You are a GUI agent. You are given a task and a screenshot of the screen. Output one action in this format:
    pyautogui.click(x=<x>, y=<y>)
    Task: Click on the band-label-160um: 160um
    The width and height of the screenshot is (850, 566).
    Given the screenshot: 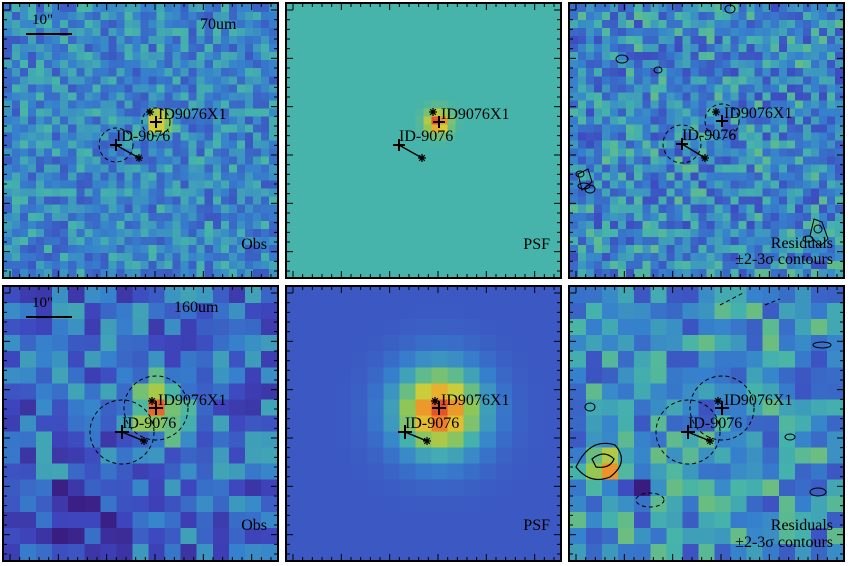 What is the action you would take?
    pyautogui.click(x=196, y=307)
    